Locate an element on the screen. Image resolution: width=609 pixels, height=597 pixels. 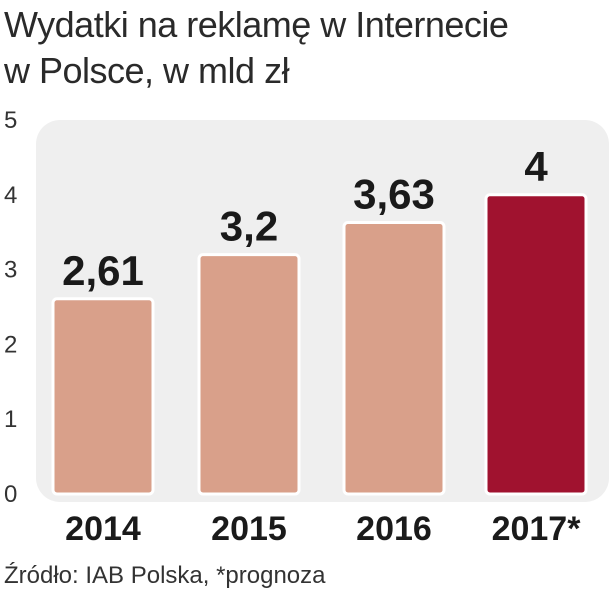
bar-2016 is located at coordinates (394, 358).